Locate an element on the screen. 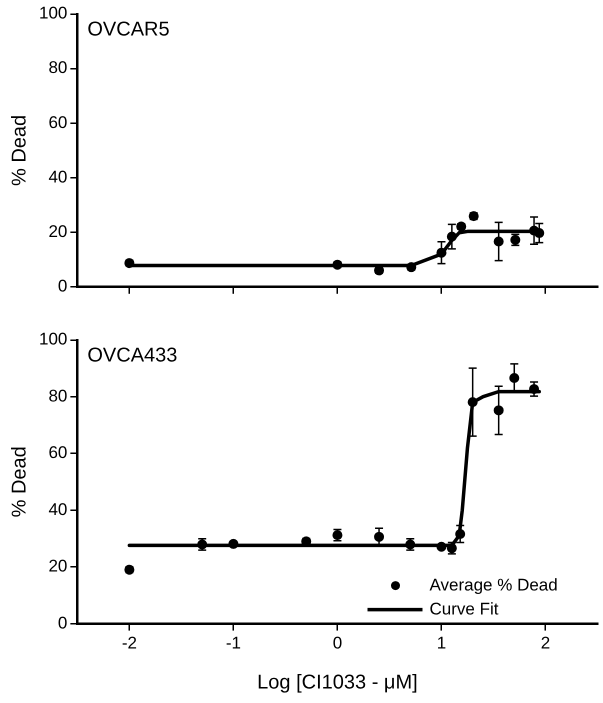  legend-label: Curve Fit is located at coordinates (464, 608).